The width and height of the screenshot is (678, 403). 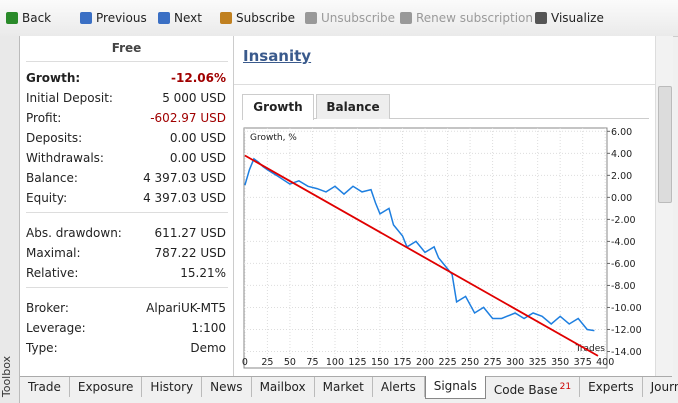 I want to click on stat-row: Type: Demo, so click(x=126, y=348).